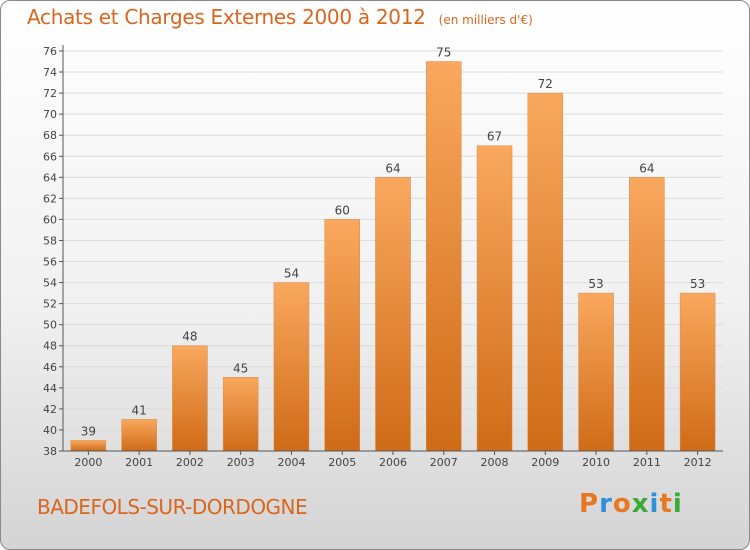 This screenshot has height=550, width=750. What do you see at coordinates (342, 210) in the screenshot?
I see `data-label-2005: 60` at bounding box center [342, 210].